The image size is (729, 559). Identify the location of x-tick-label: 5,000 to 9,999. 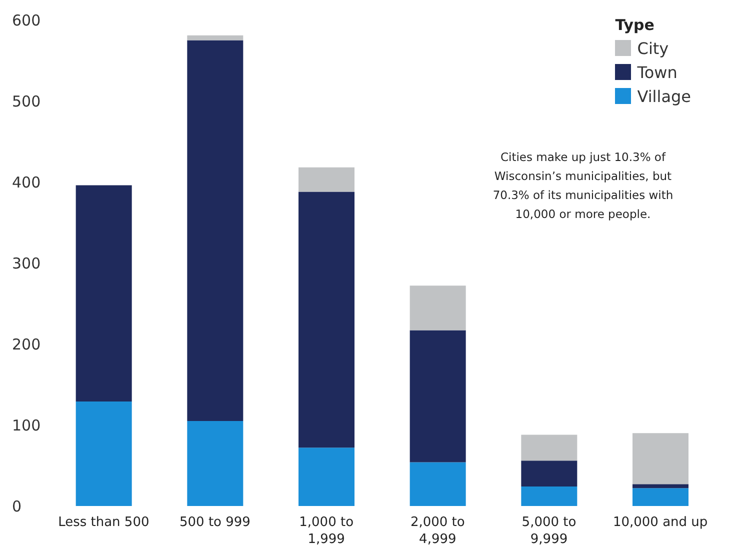
(549, 531).